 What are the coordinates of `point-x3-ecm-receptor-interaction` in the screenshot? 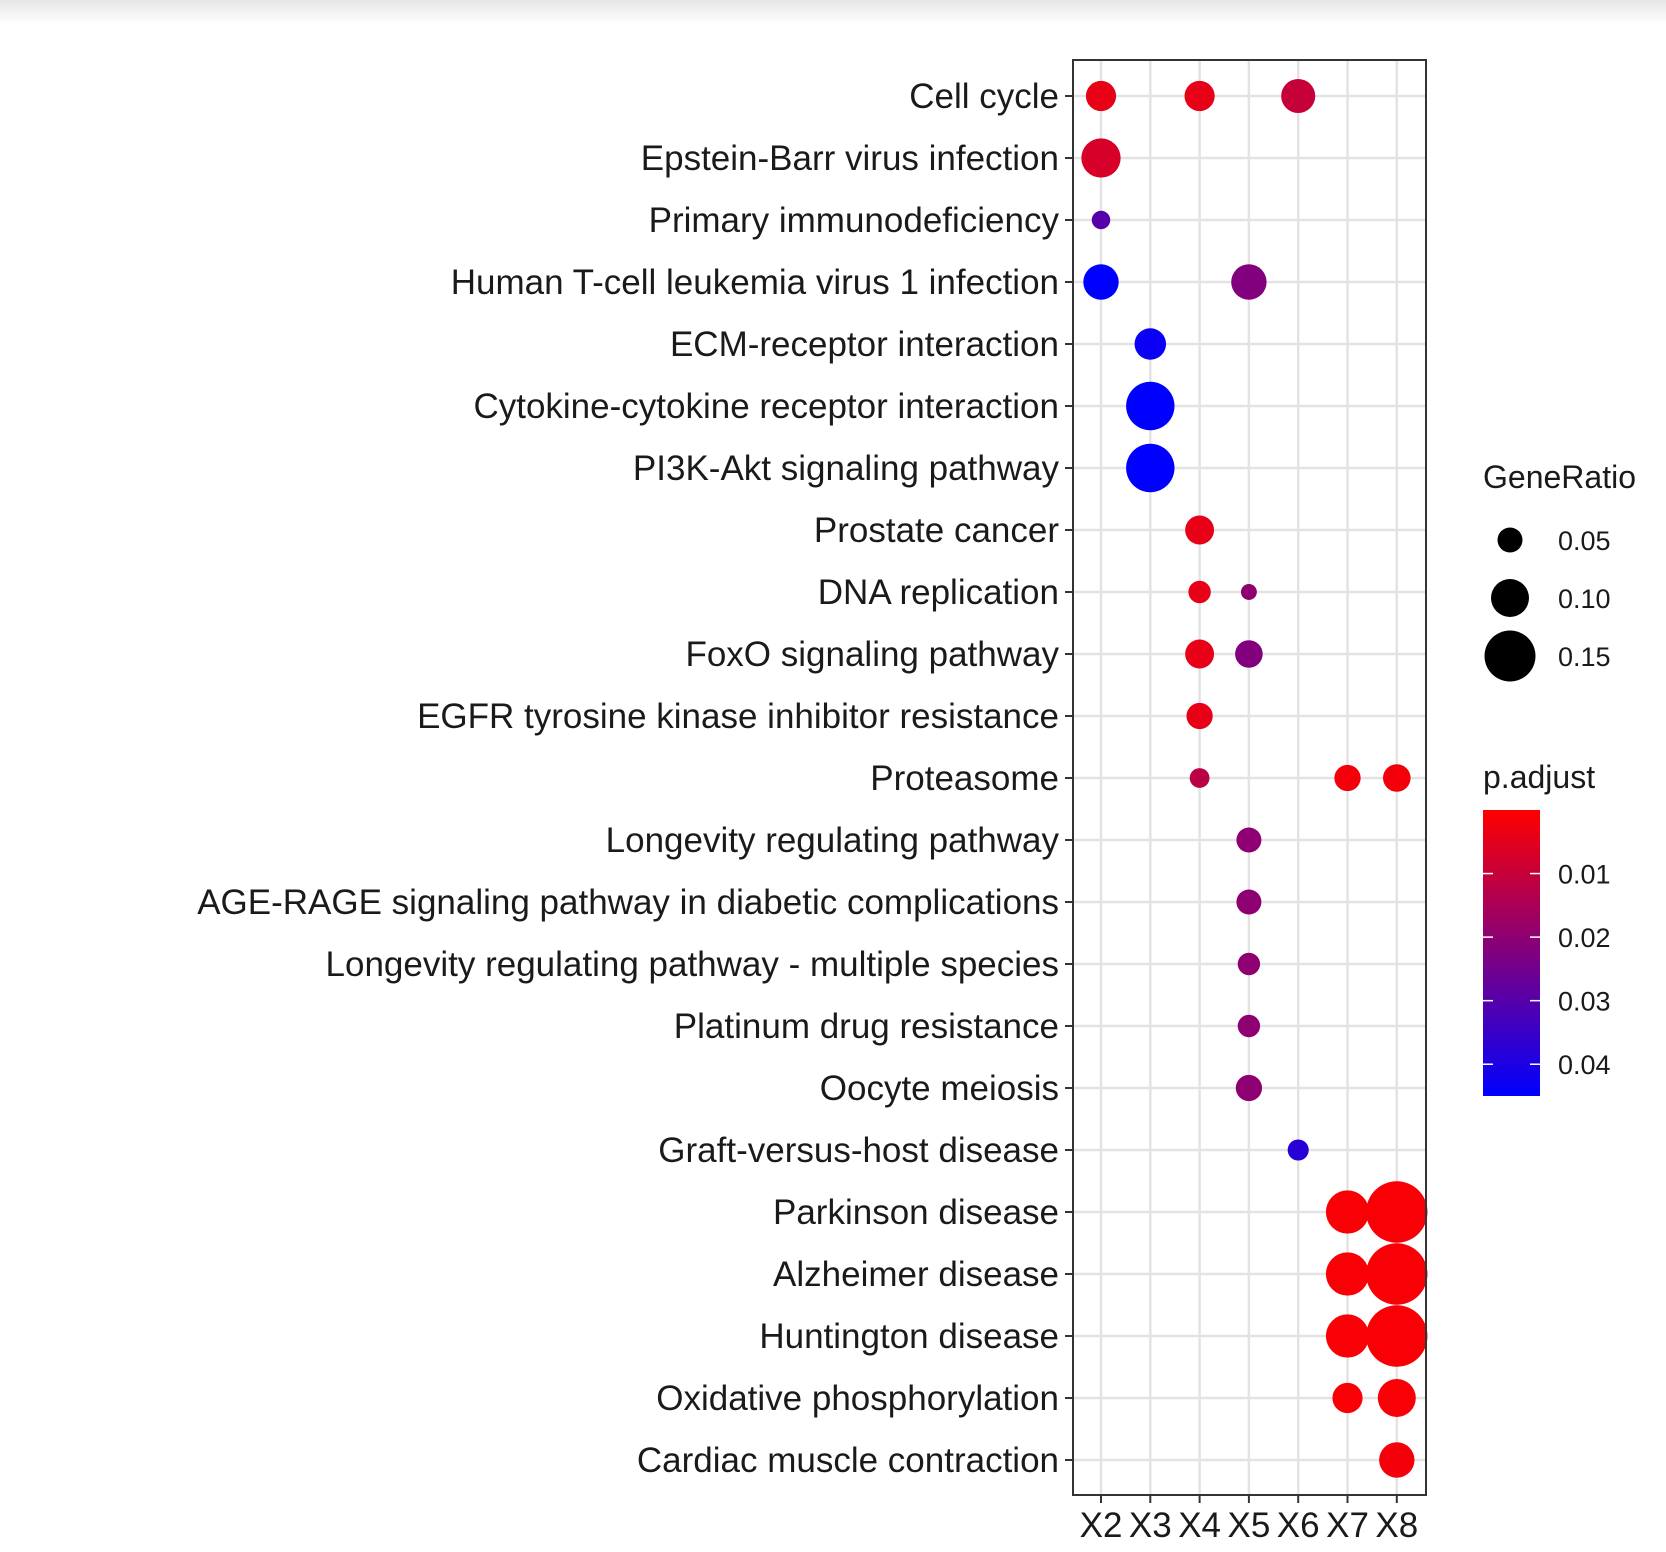 It's located at (1150, 344).